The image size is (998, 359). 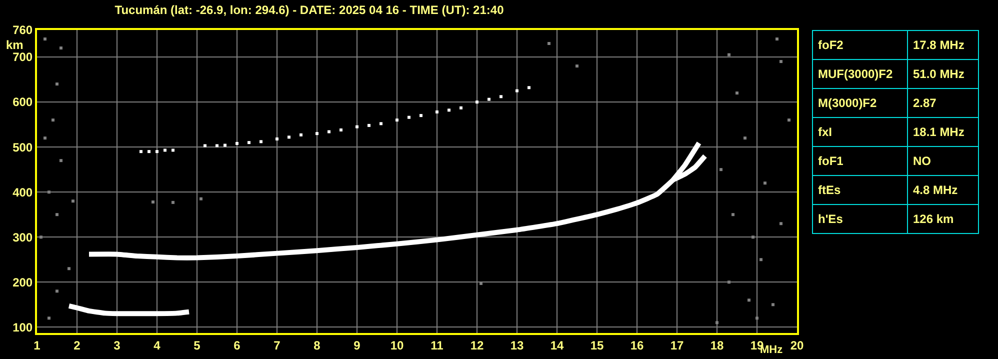 What do you see at coordinates (317, 345) in the screenshot?
I see `x-tick-label: 8` at bounding box center [317, 345].